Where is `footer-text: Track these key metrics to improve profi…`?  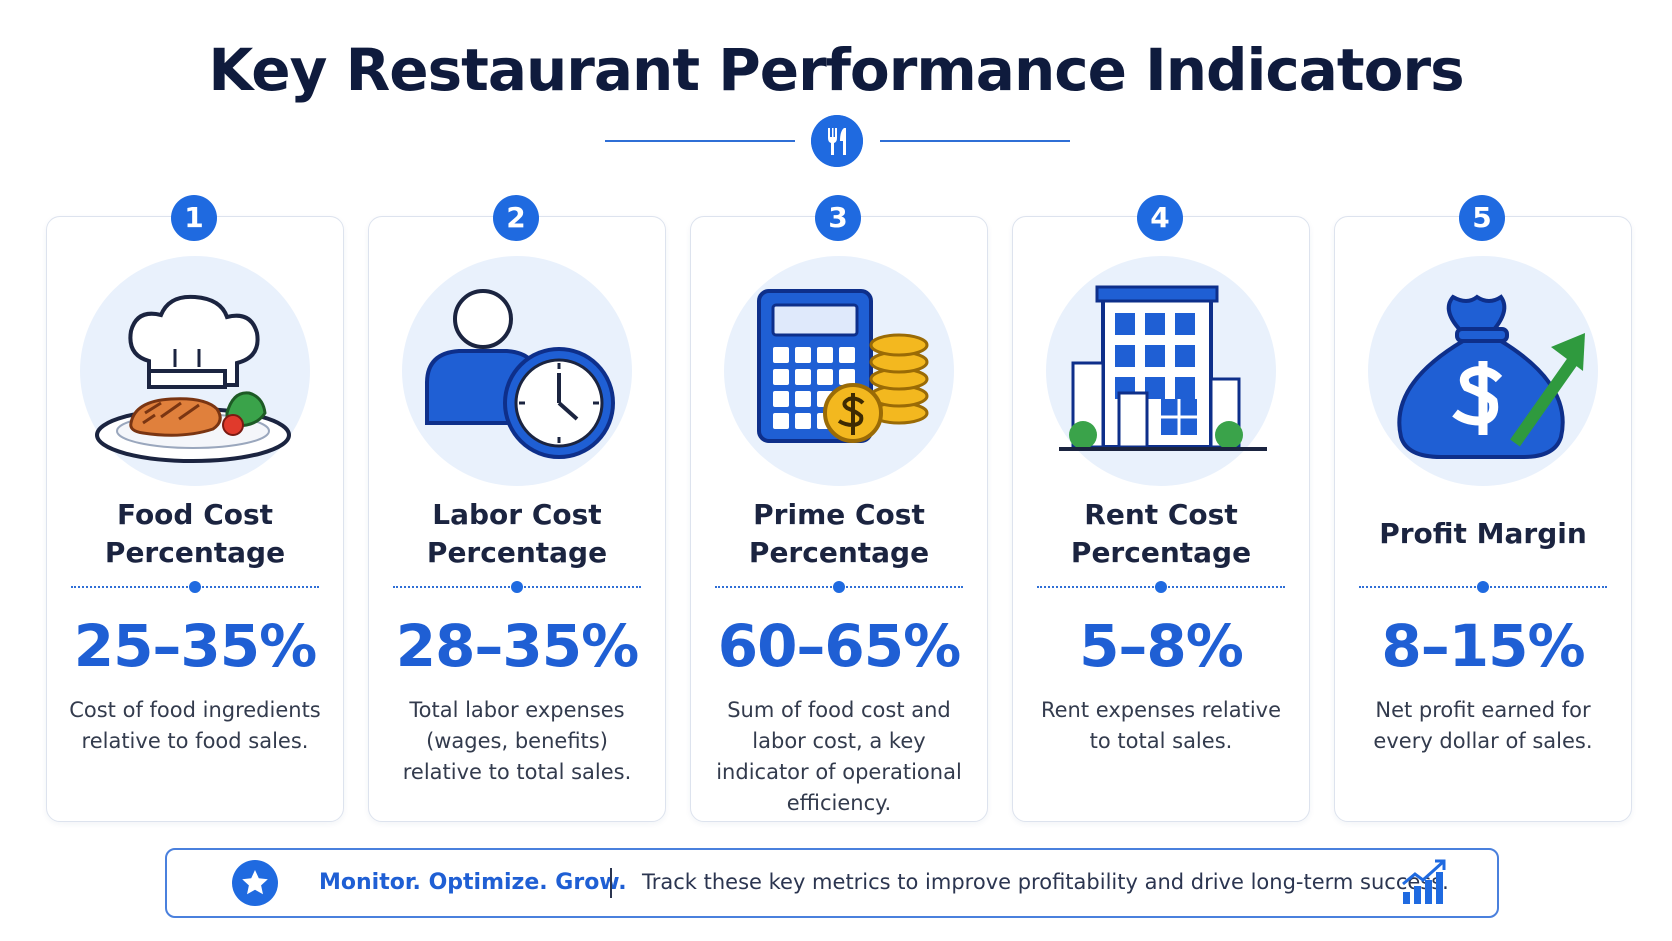 footer-text: Track these key metrics to improve profi… is located at coordinates (1045, 882).